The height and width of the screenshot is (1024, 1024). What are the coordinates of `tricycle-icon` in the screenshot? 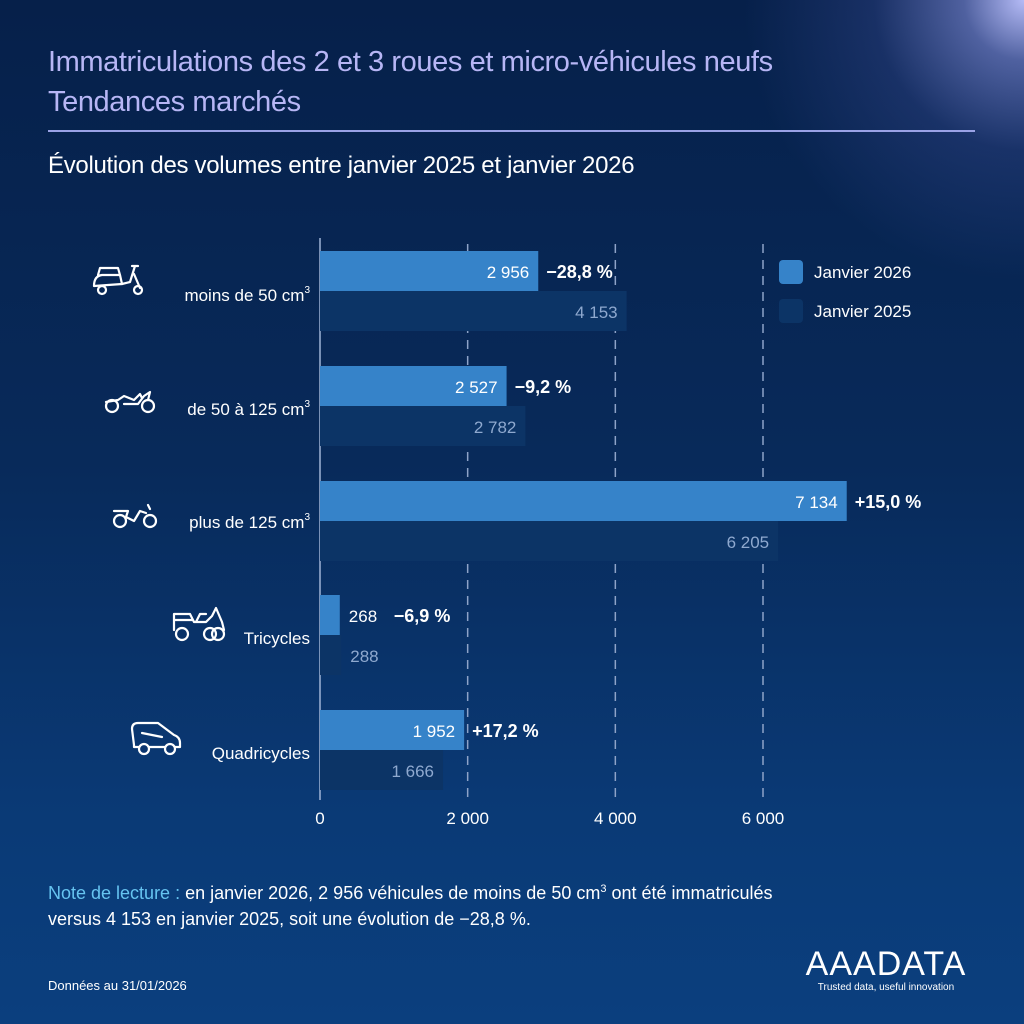 It's located at (199, 624).